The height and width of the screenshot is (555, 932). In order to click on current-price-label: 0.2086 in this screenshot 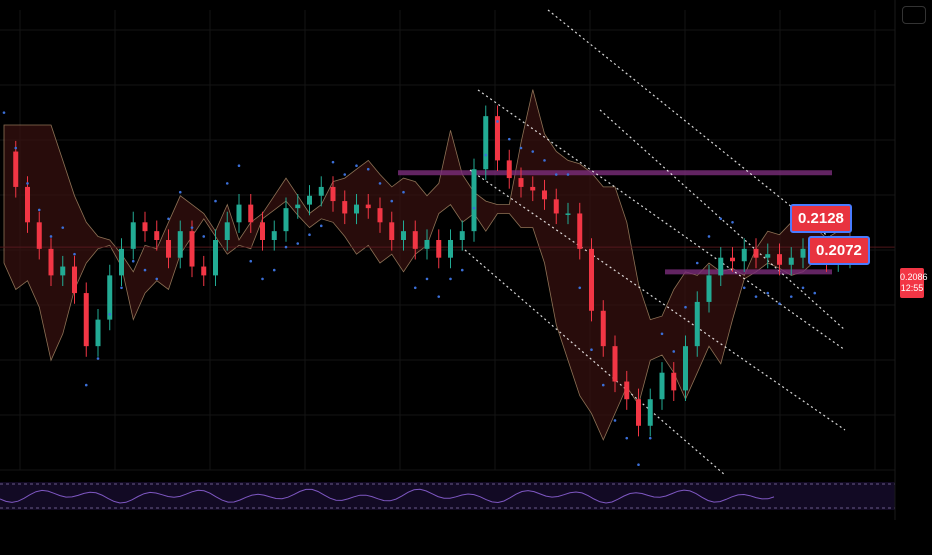, I will do `click(914, 277)`.